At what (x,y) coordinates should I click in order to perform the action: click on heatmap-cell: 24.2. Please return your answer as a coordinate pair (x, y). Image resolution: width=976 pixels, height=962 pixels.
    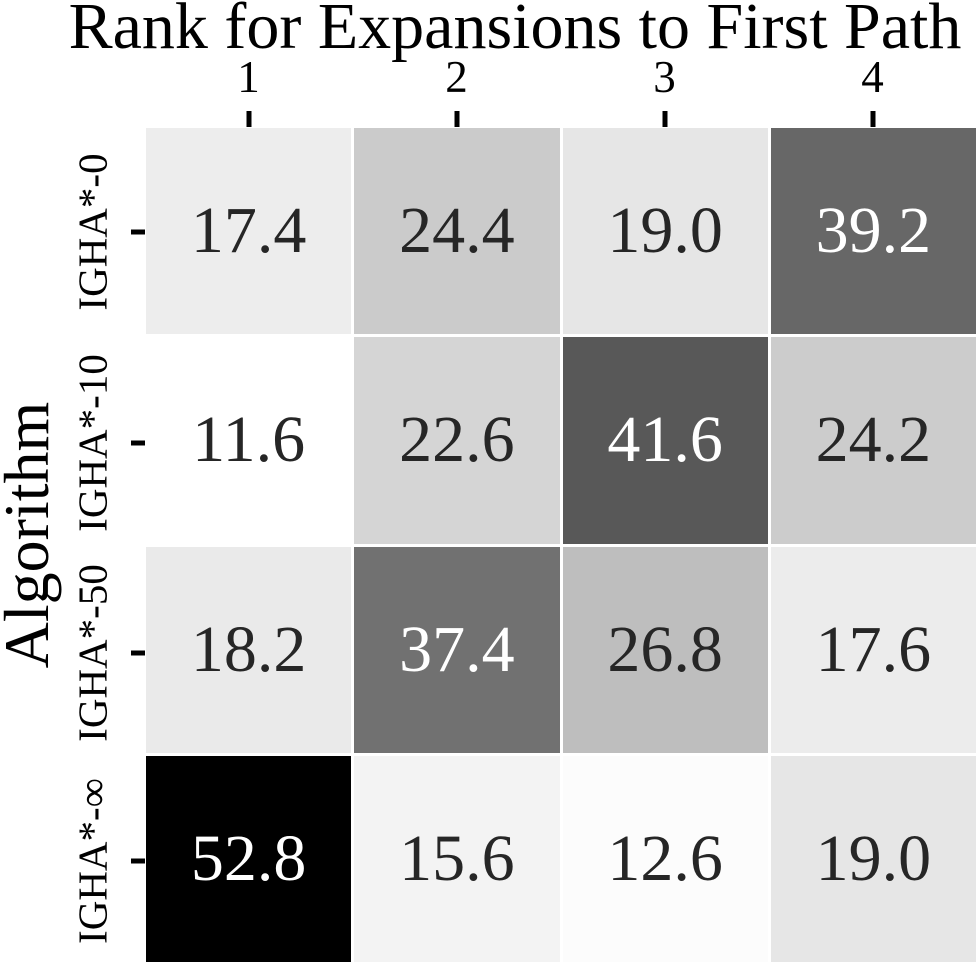
    Looking at the image, I should click on (873, 440).